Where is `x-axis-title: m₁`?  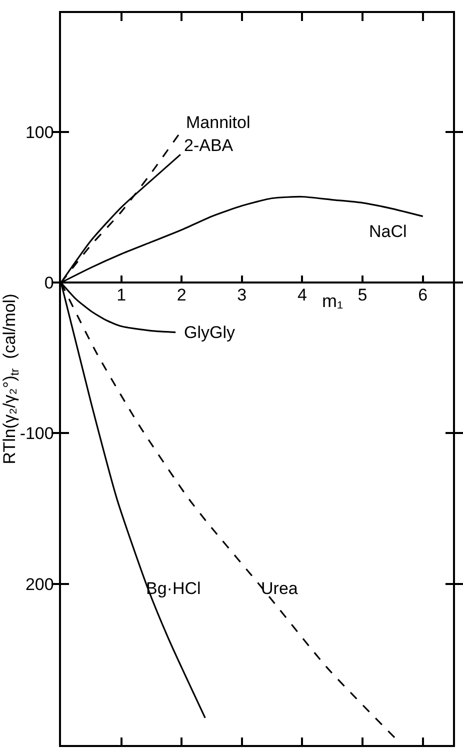
x-axis-title: m₁ is located at coordinates (333, 301).